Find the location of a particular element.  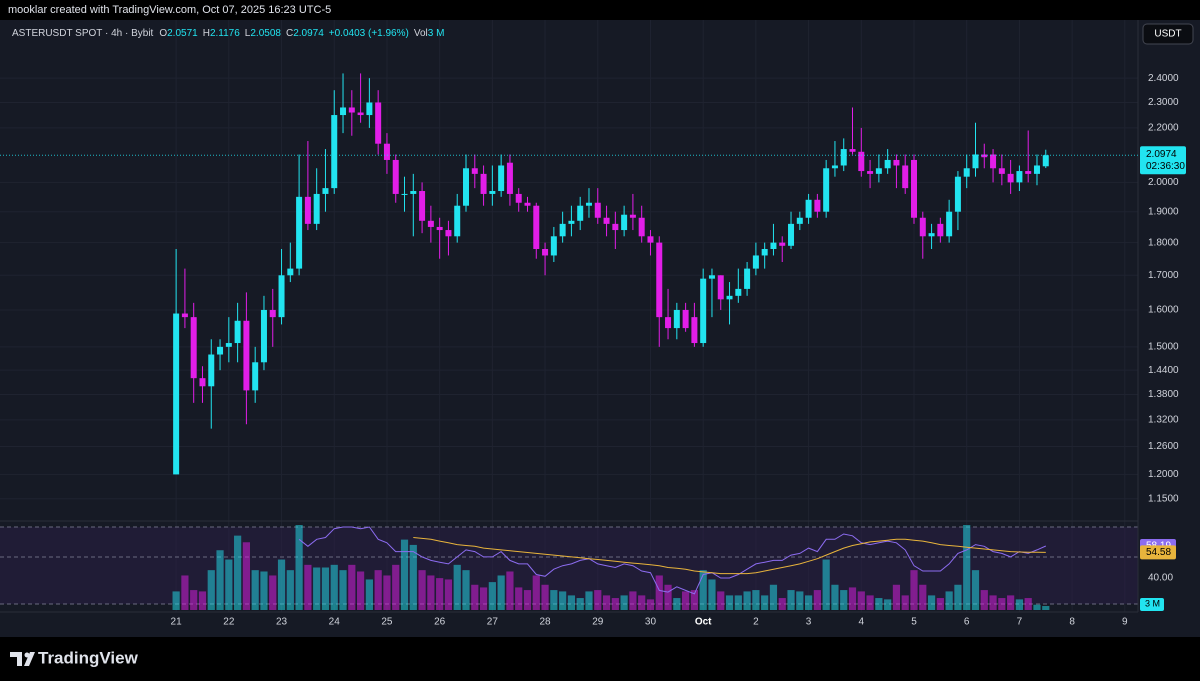

open-value: 2.0571 is located at coordinates (182, 33).